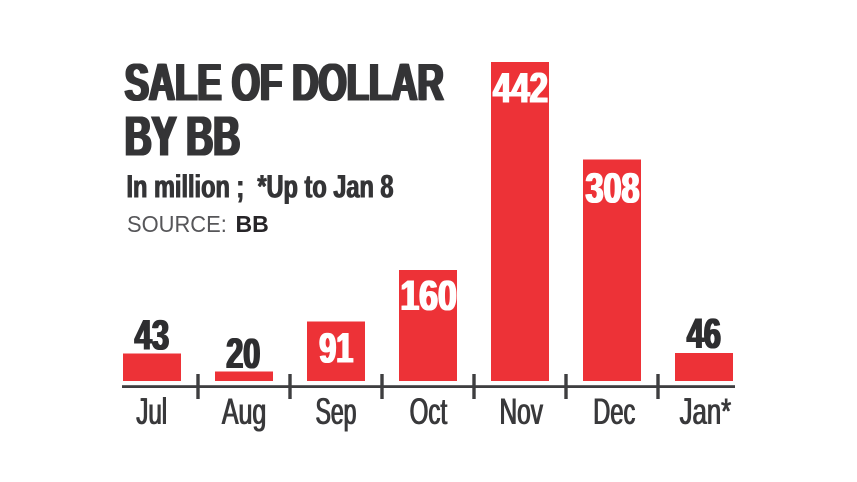 The width and height of the screenshot is (857, 482). What do you see at coordinates (177, 224) in the screenshot?
I see `svg-text: SOURCE:` at bounding box center [177, 224].